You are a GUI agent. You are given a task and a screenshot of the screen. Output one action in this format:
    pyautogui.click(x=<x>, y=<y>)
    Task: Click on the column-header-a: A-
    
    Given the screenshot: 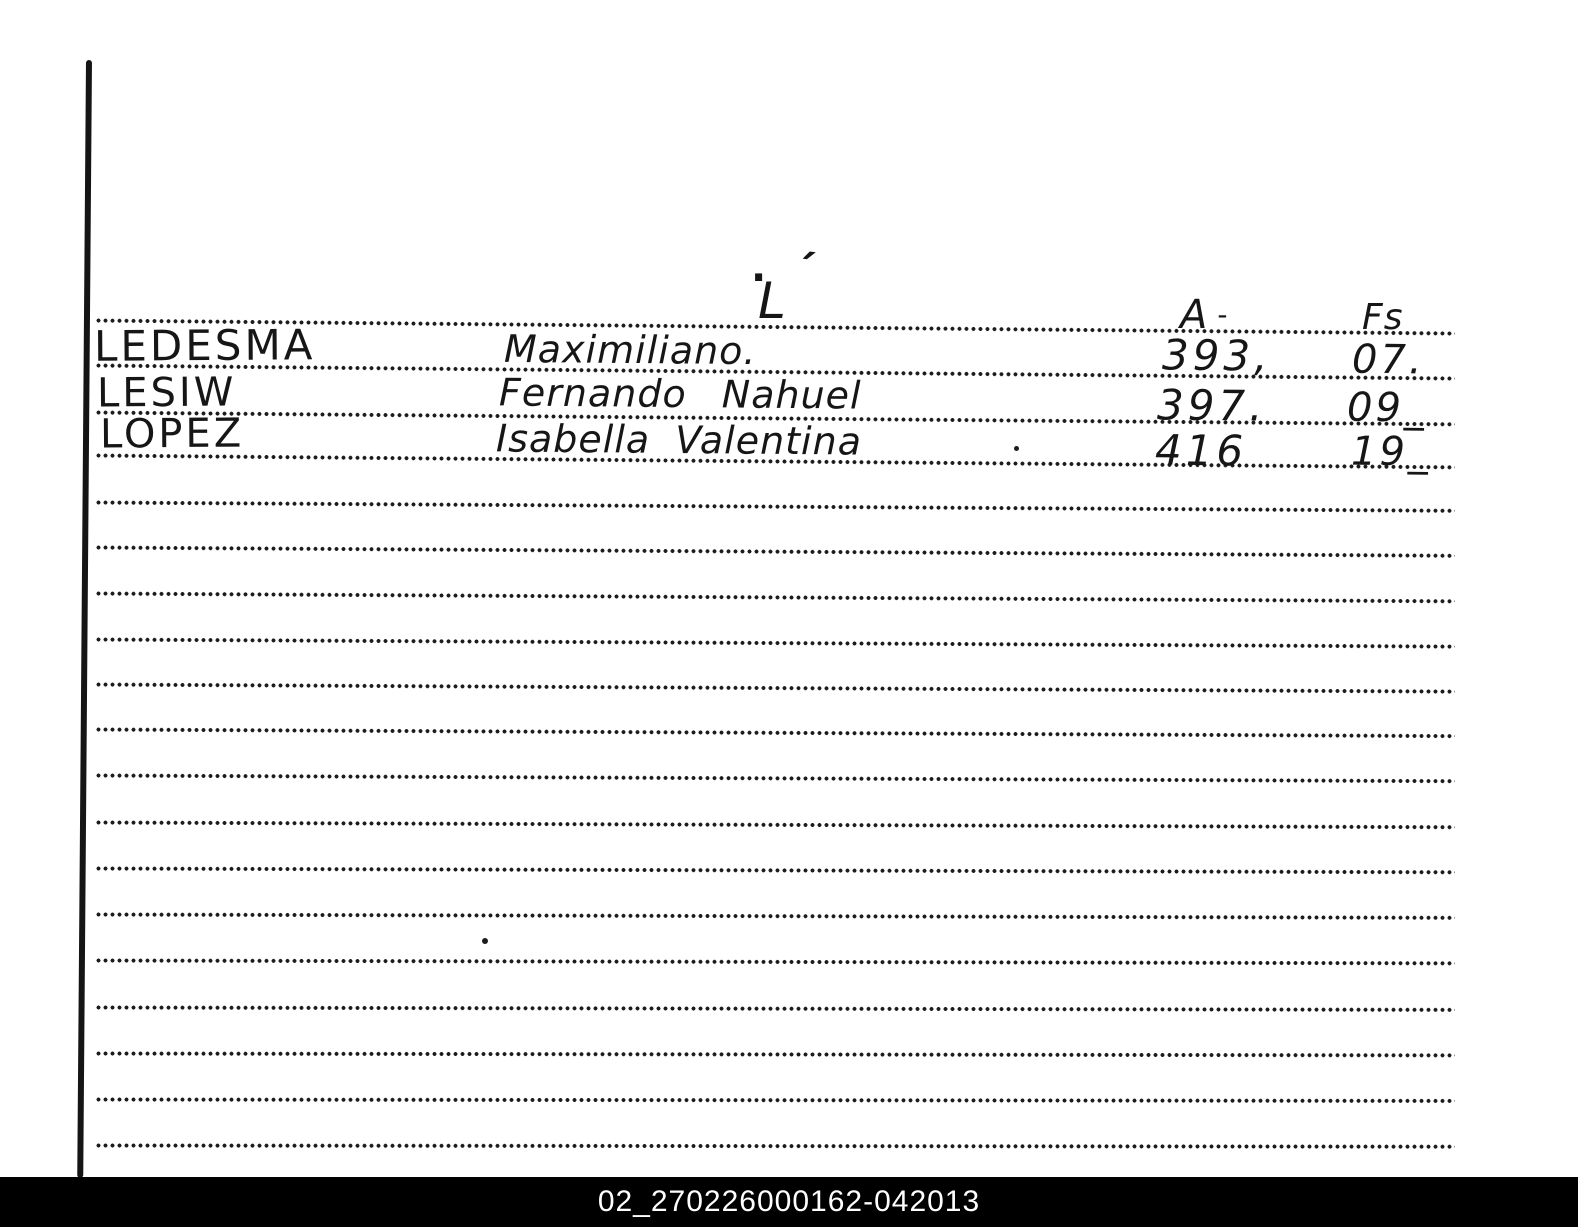 What is the action you would take?
    pyautogui.click(x=1203, y=315)
    